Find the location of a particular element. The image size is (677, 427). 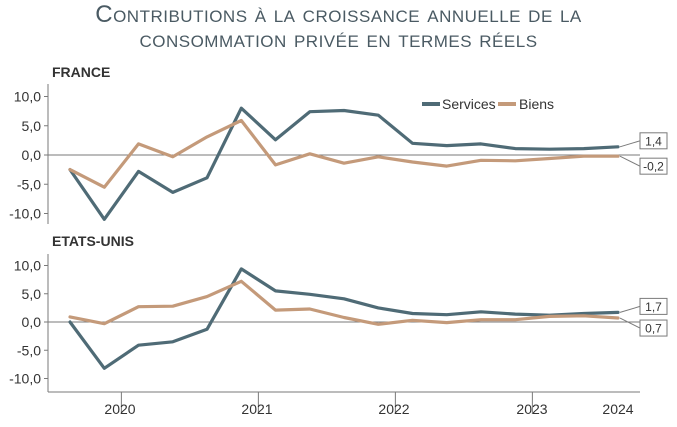

end-label-value: 1,4 is located at coordinates (653, 141).